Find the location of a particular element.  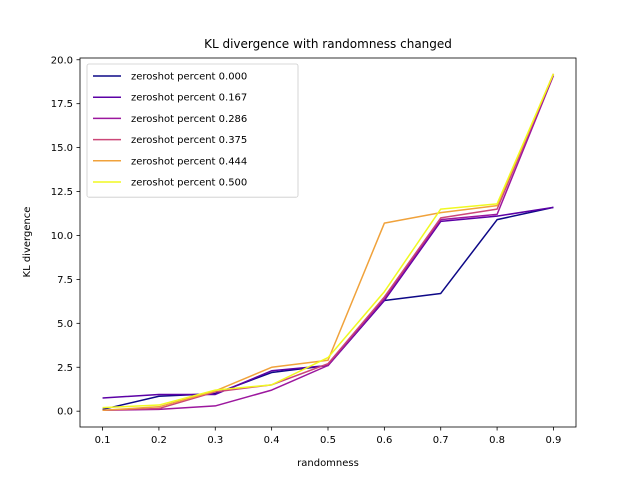

chart-title: KL divergence with randomness changed is located at coordinates (328, 44).